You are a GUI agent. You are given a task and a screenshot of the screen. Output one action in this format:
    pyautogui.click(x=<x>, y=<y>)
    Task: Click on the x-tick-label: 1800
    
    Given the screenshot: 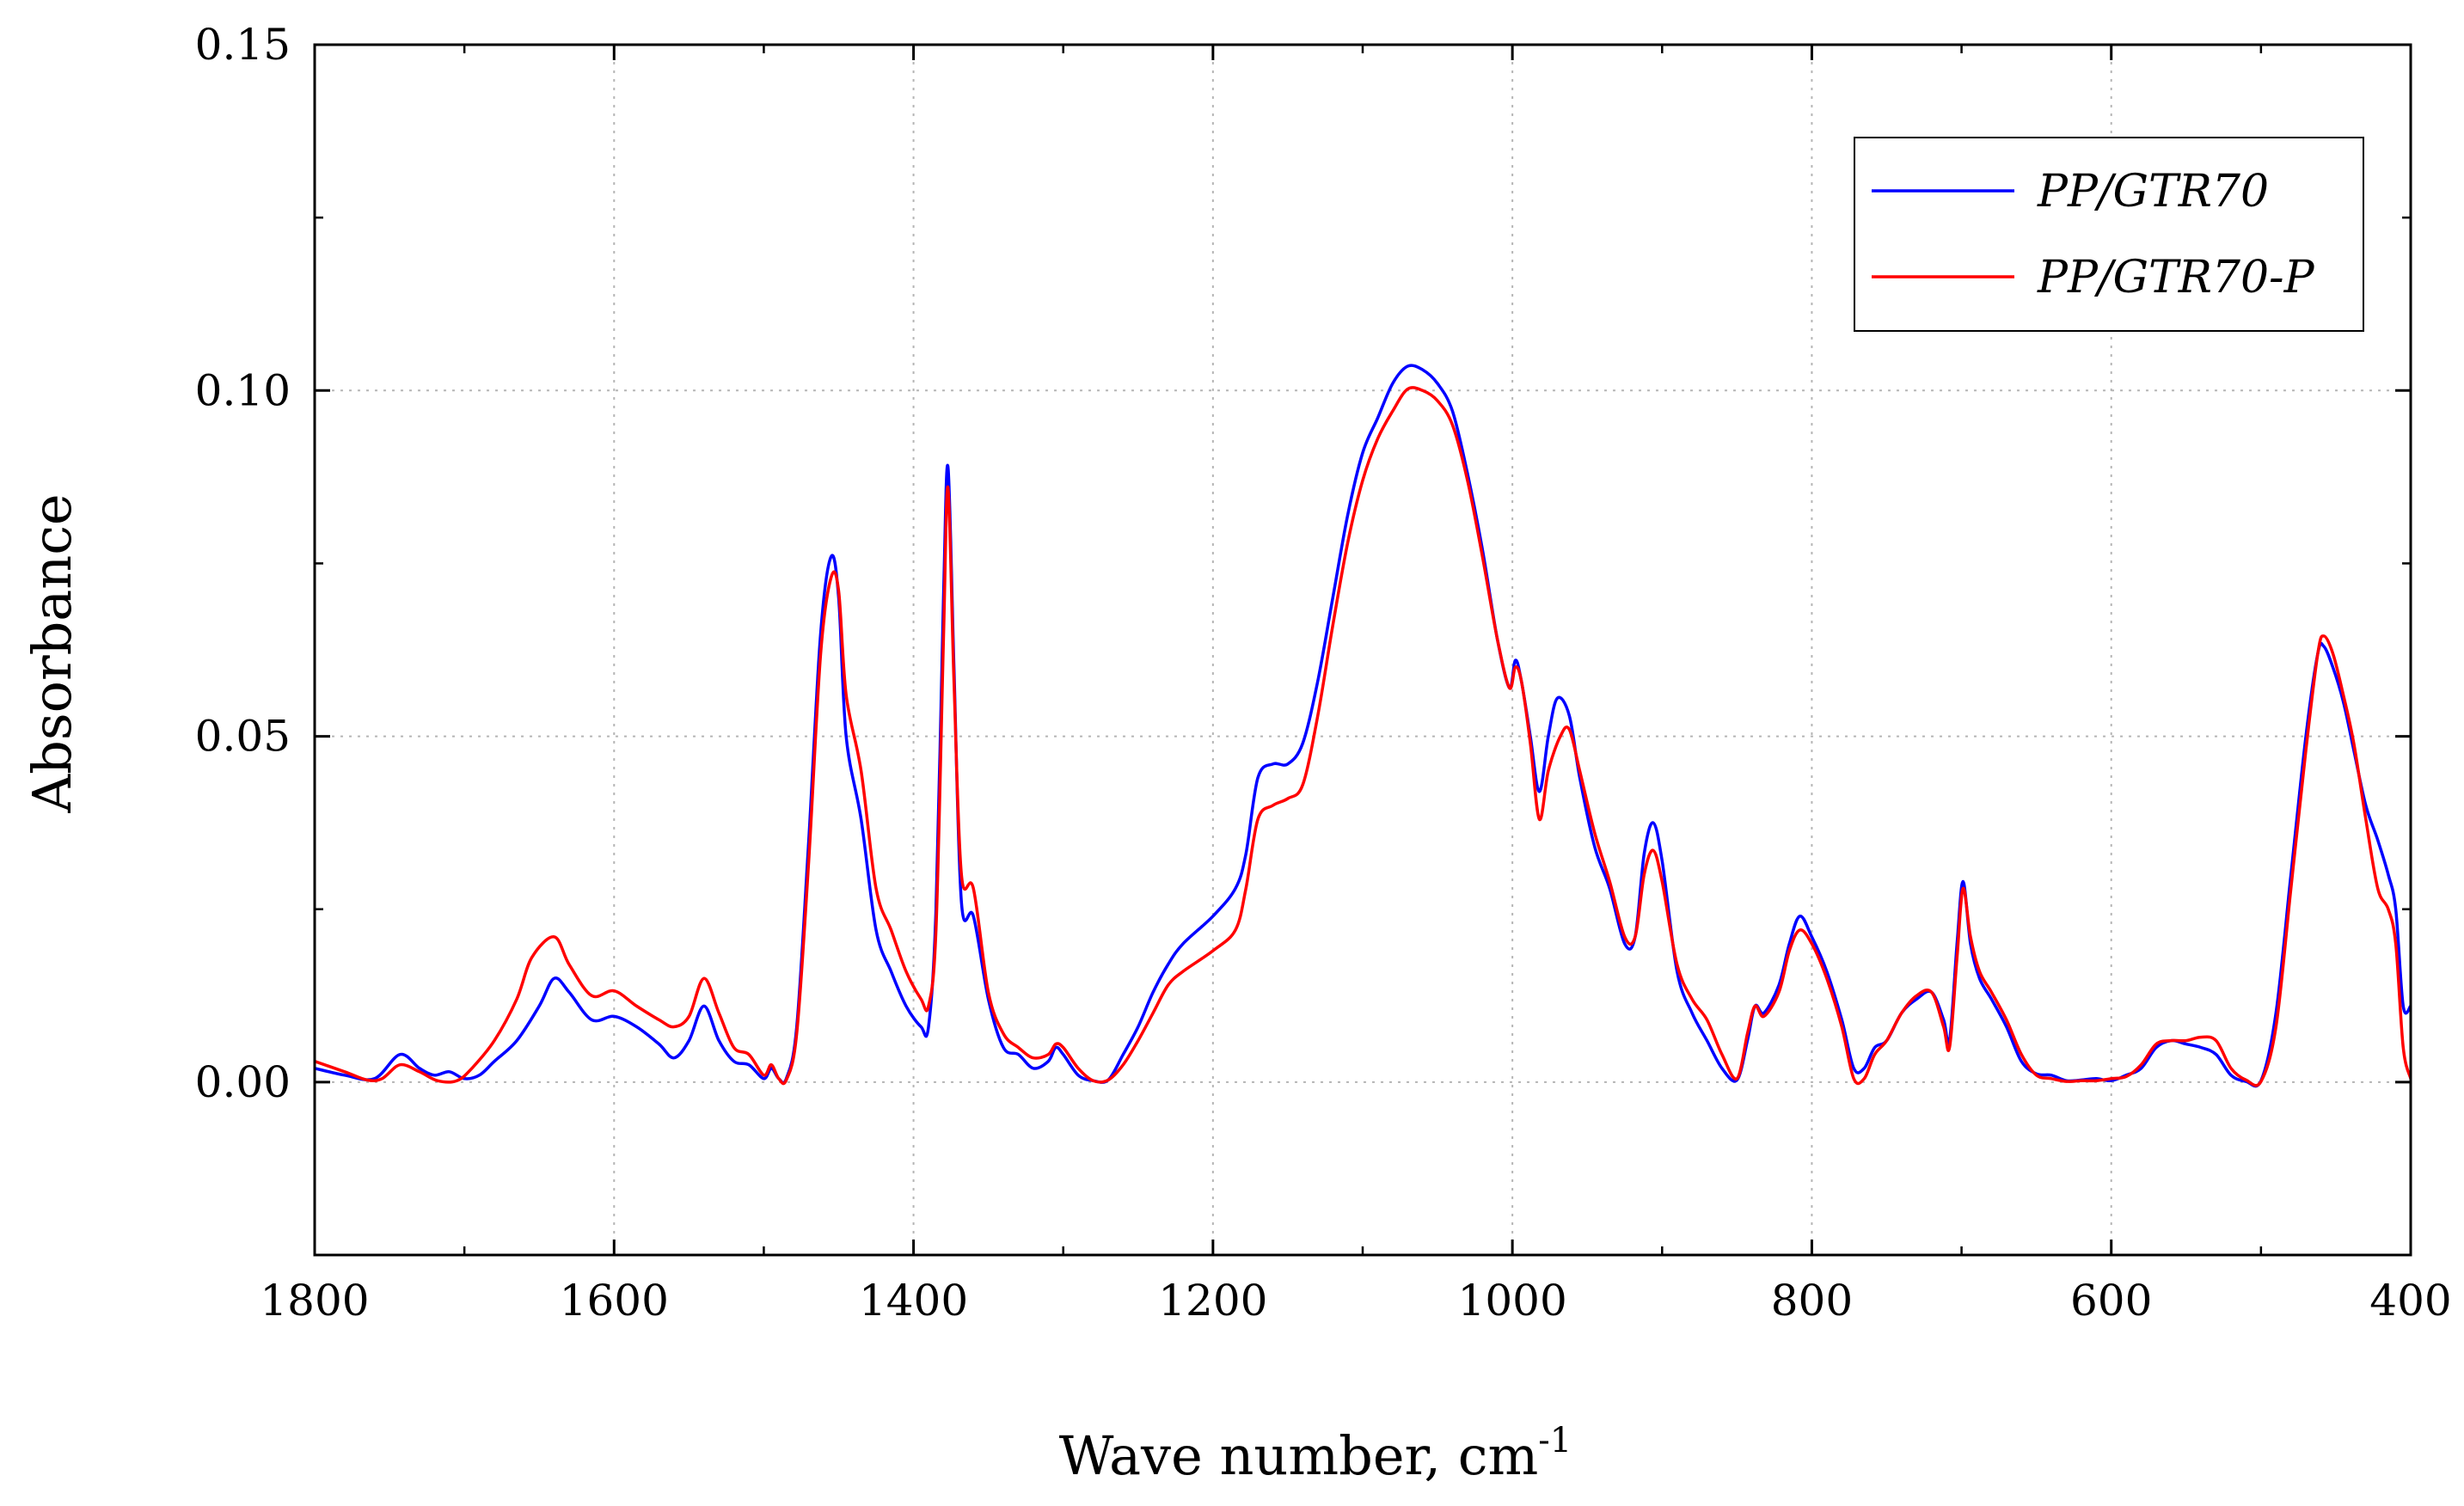 What is the action you would take?
    pyautogui.click(x=314, y=1300)
    